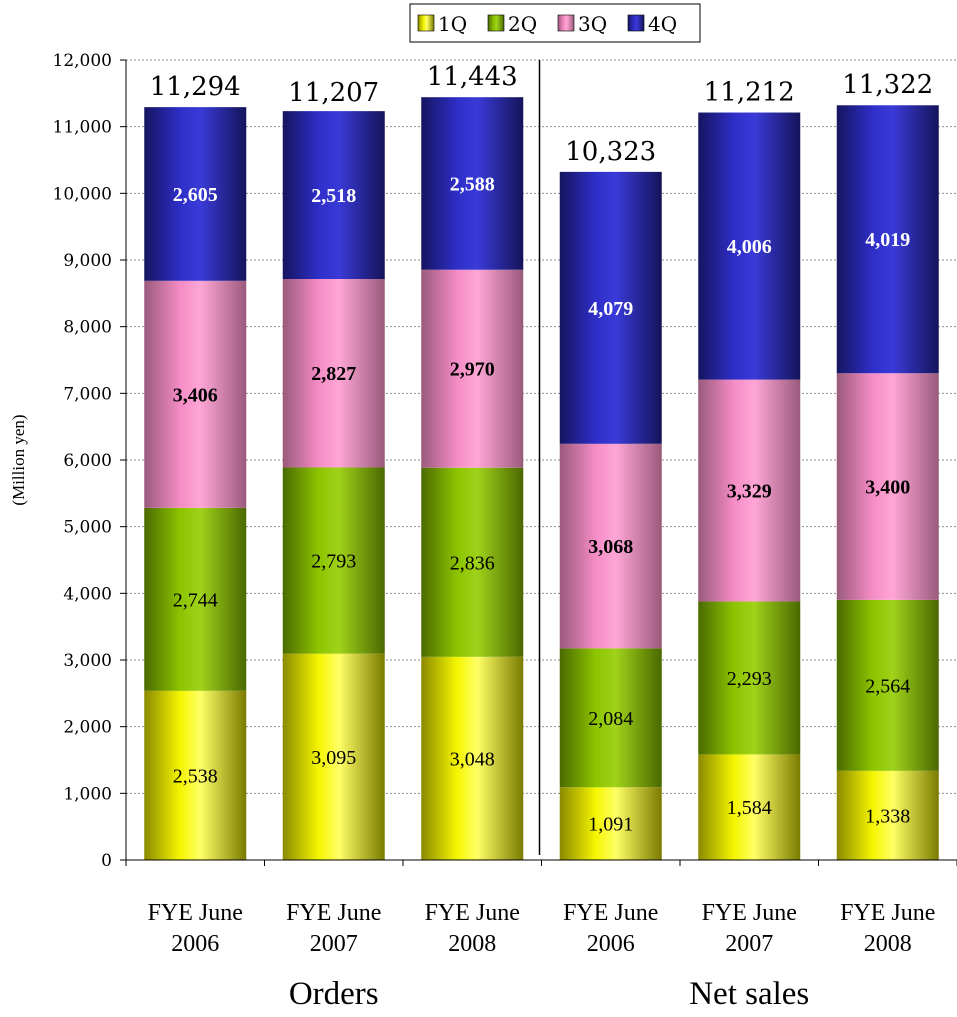 Image resolution: width=957 pixels, height=1017 pixels. Describe the element at coordinates (87, 794) in the screenshot. I see `y-tick-label: 1,000` at that location.